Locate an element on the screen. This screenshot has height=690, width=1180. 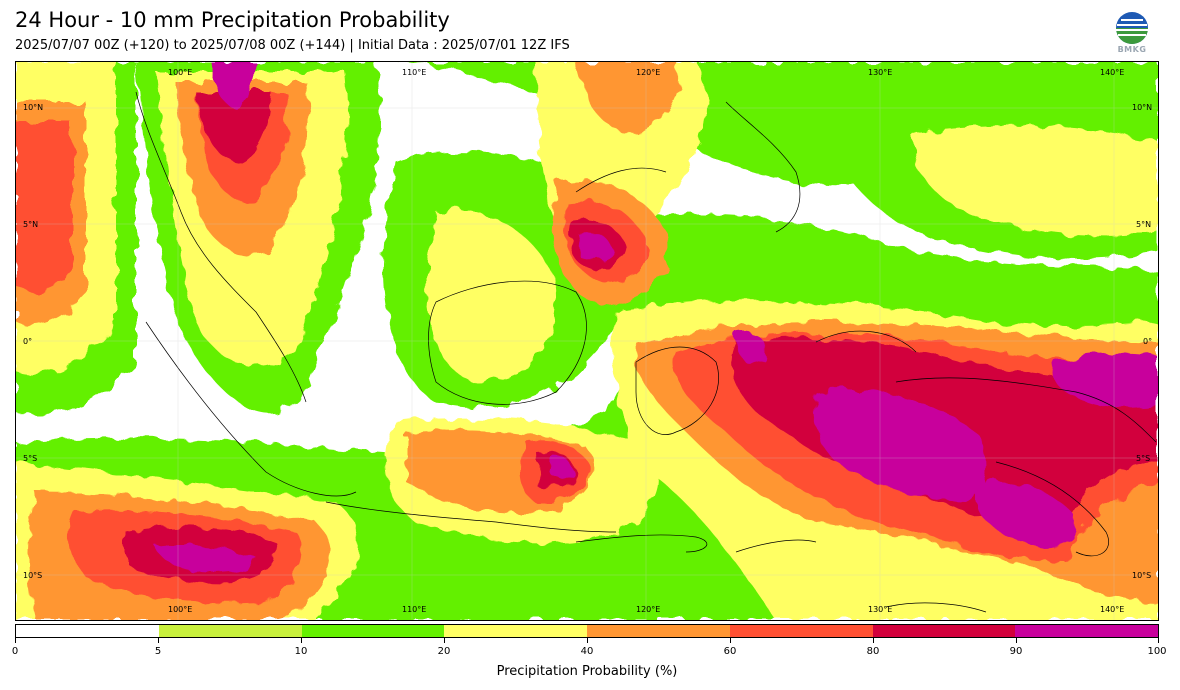
lon-label-bottom: 130°E is located at coordinates (880, 609).